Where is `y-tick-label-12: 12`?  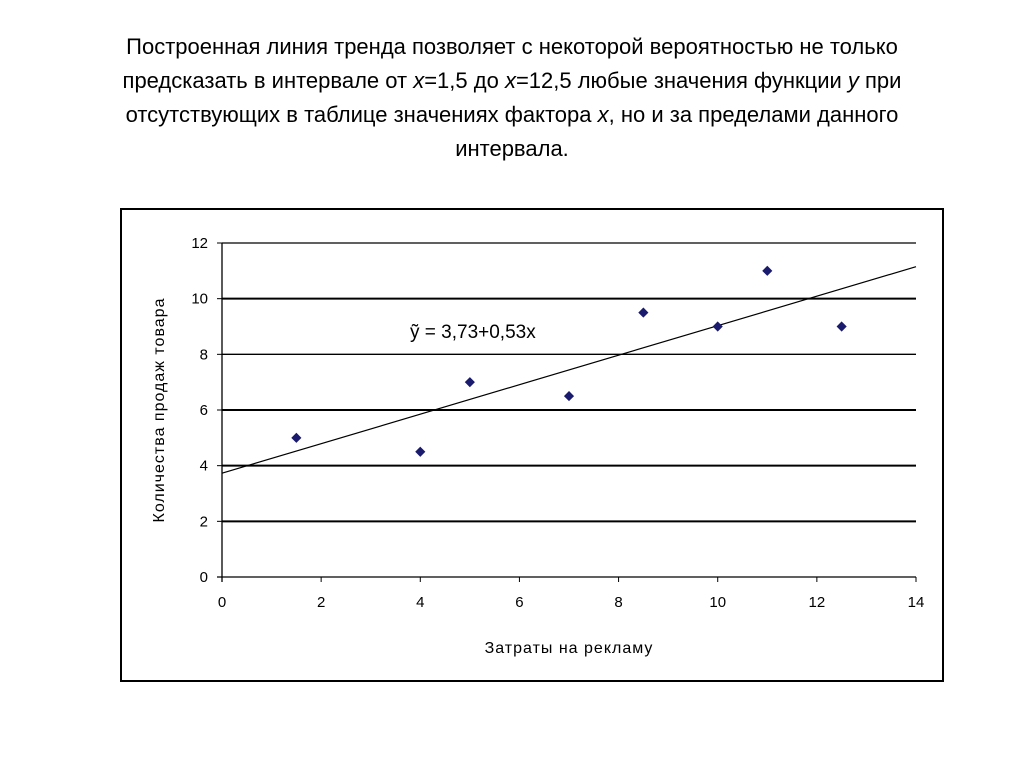 y-tick-label-12: 12 is located at coordinates (199, 243).